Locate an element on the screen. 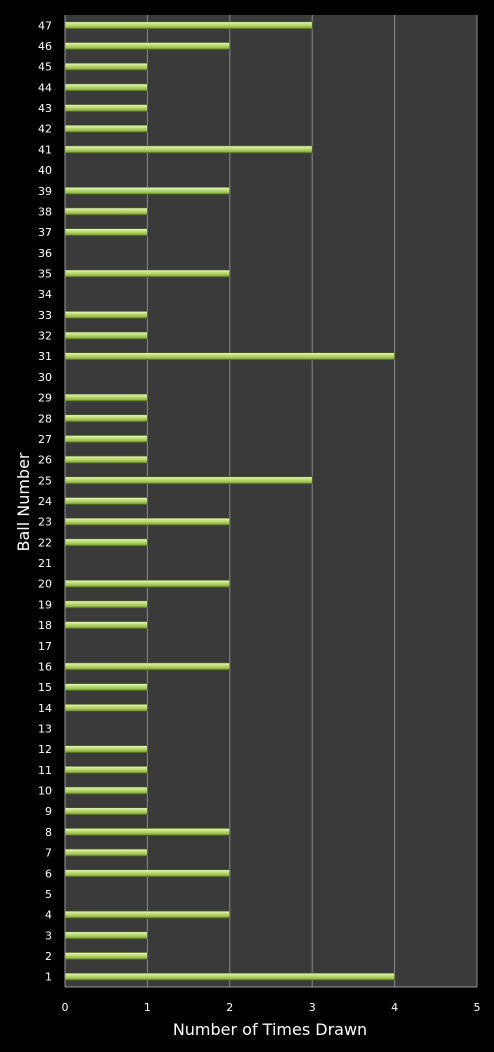 This screenshot has height=1052, width=494. y-tick-label: 38 is located at coordinates (45, 211).